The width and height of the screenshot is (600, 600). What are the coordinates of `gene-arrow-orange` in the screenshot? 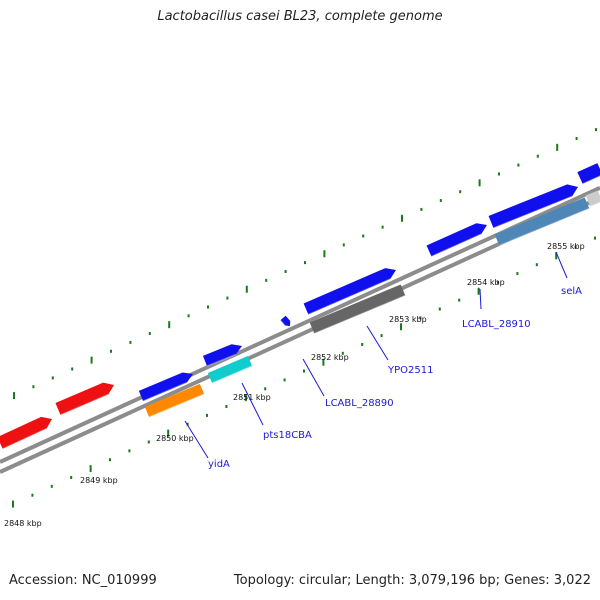 It's located at (174, 400).